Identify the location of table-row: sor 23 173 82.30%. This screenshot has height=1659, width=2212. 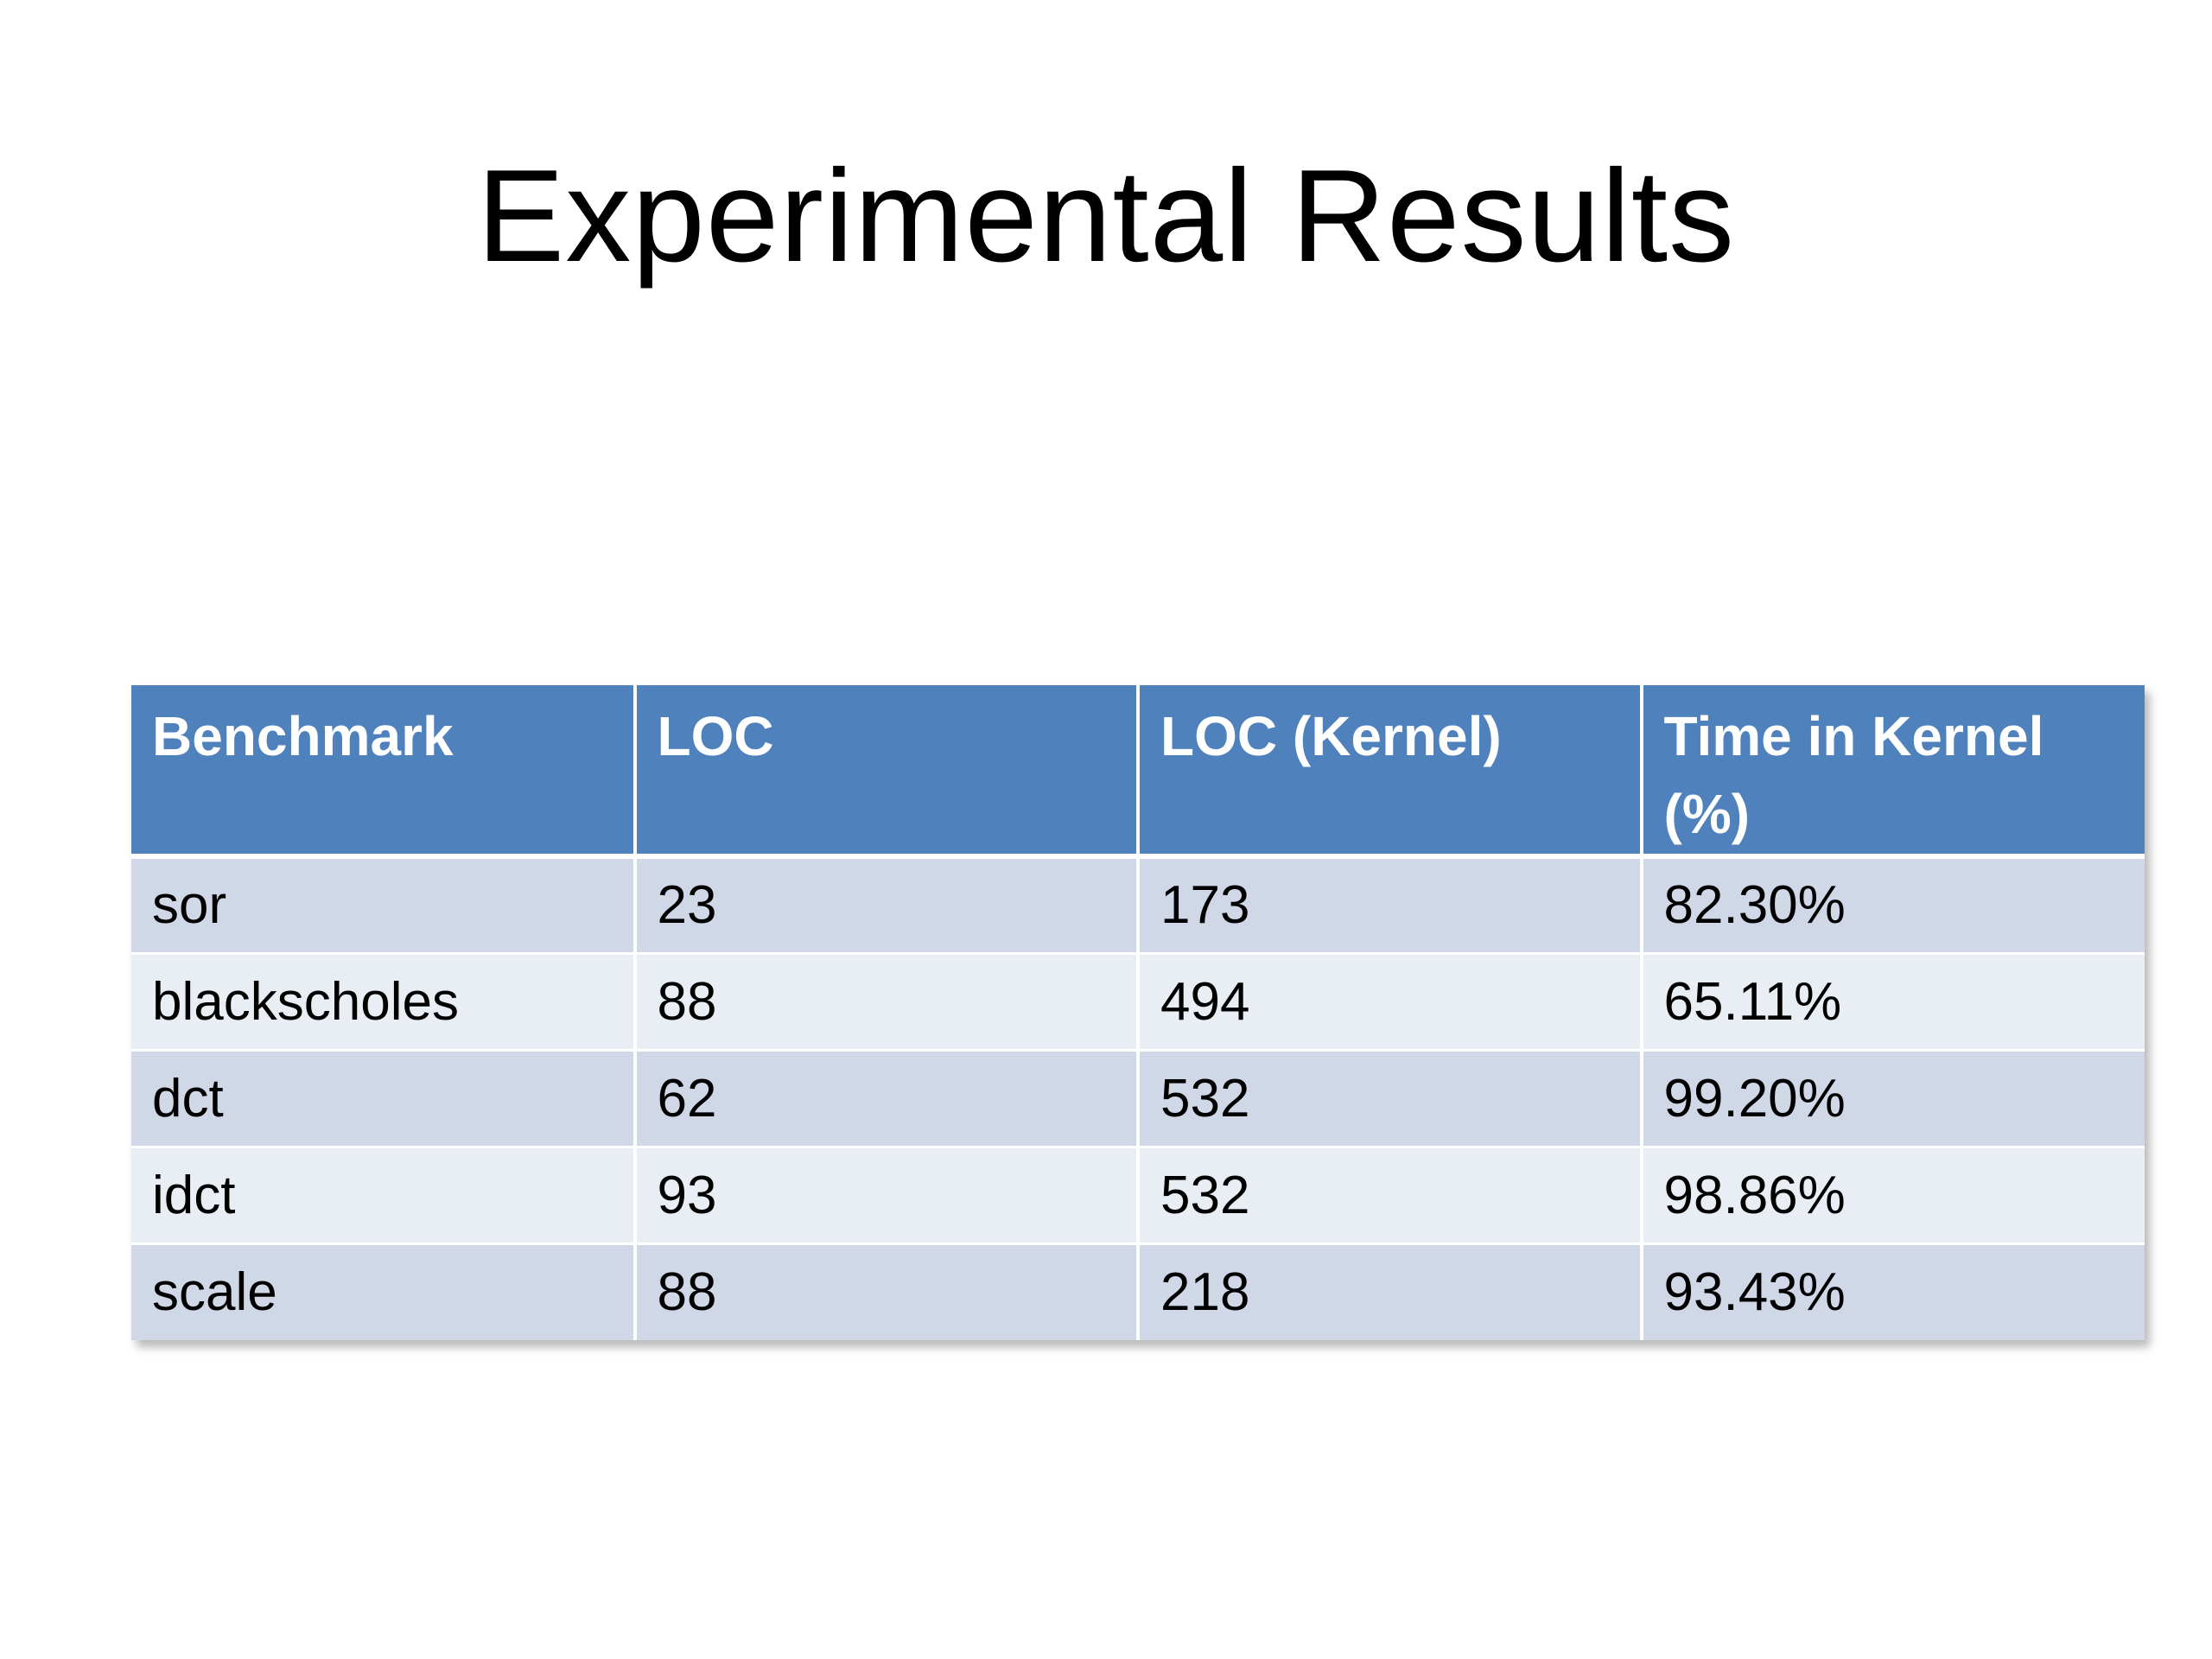
(1138, 904).